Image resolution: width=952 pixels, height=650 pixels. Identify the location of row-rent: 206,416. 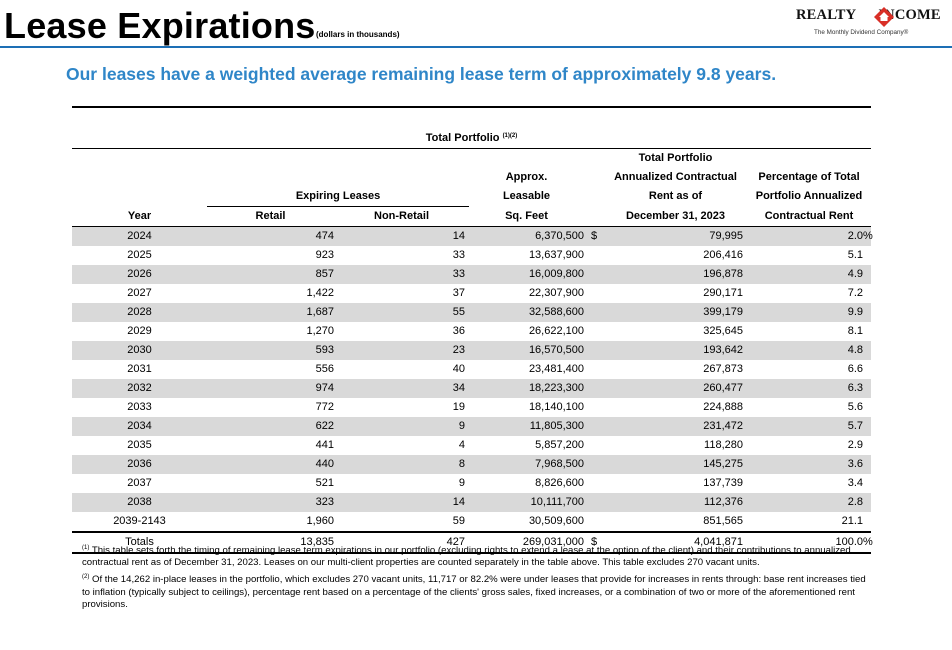
(723, 255).